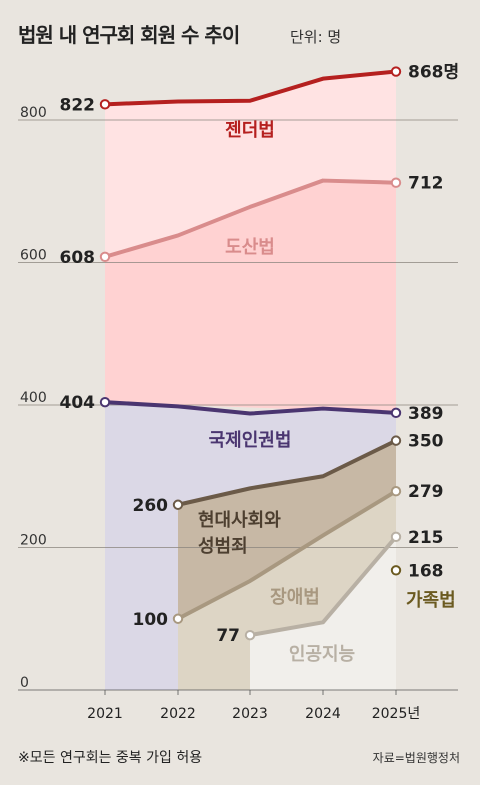 This screenshot has height=785, width=480. What do you see at coordinates (178, 714) in the screenshot?
I see `x-tick-label: 2022` at bounding box center [178, 714].